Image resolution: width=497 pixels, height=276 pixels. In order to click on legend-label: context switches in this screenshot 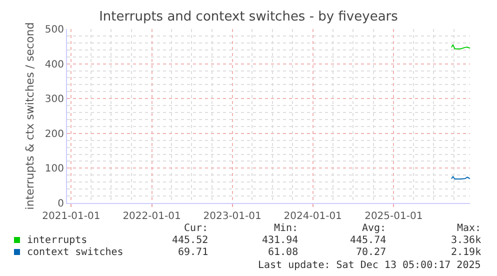, I will do `click(75, 252)`.